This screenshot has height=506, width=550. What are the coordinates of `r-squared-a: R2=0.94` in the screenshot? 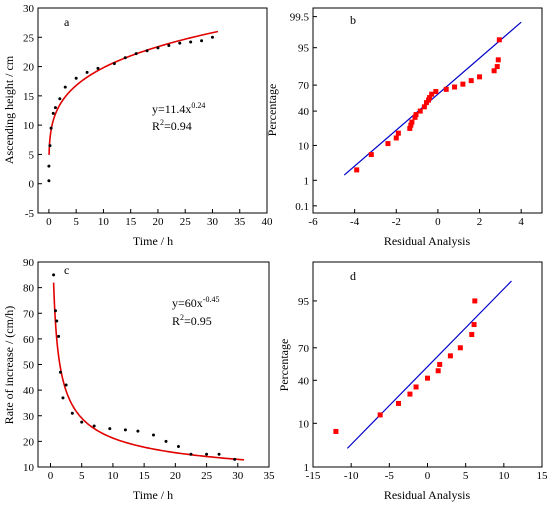 It's located at (172, 125).